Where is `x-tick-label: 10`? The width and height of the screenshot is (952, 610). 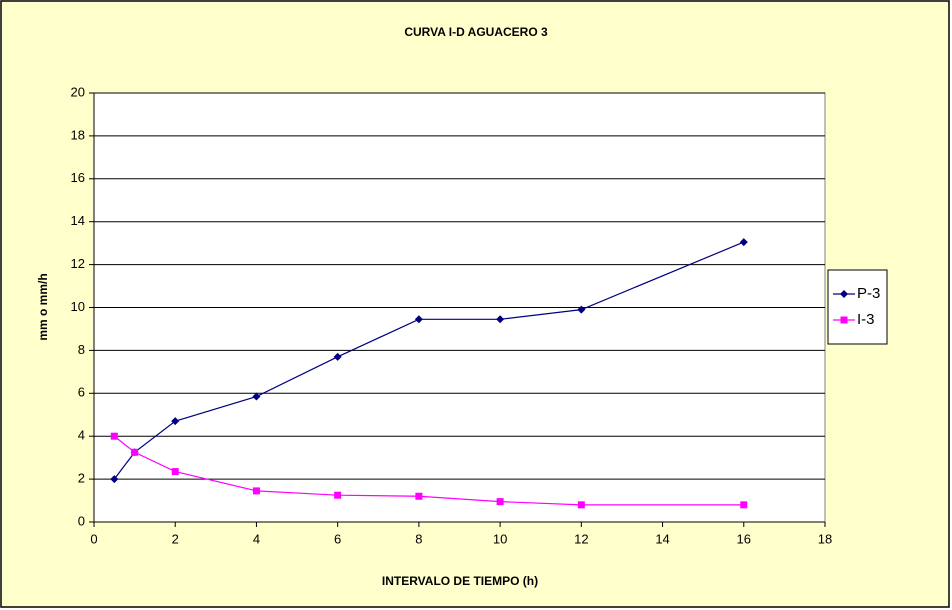 x-tick-label: 10 is located at coordinates (500, 538).